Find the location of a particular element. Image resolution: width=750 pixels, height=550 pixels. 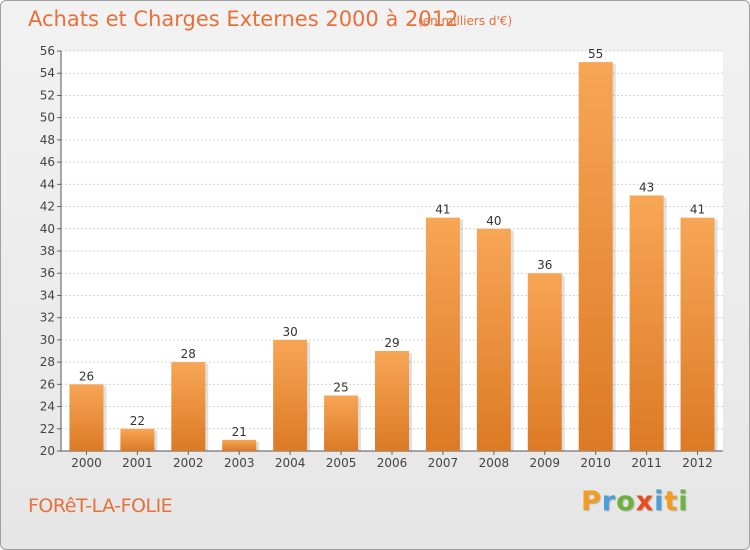

commune-name: FORêT-LA-FOLIE is located at coordinates (100, 506).